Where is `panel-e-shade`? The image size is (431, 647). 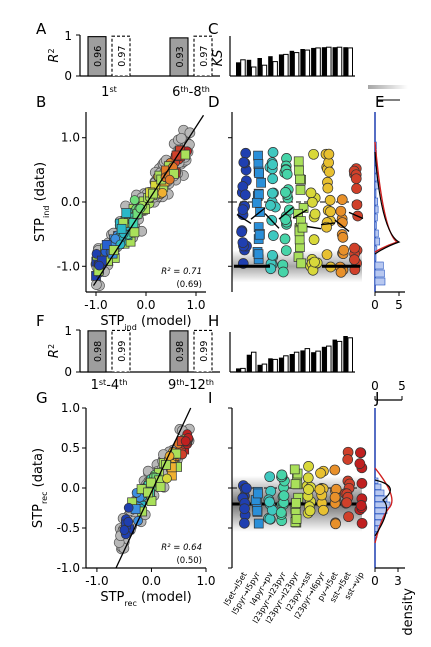 panel-e-shade is located at coordinates (388, 87).